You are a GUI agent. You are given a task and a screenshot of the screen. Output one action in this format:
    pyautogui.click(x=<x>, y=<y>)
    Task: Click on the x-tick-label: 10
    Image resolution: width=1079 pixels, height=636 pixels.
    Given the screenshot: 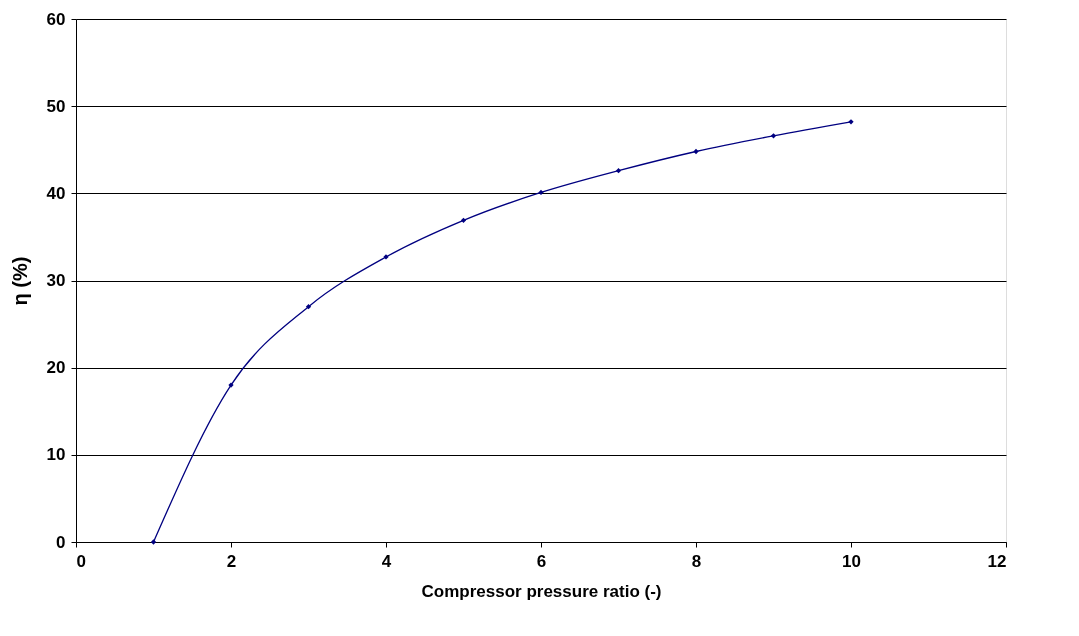 What is the action you would take?
    pyautogui.click(x=851, y=561)
    